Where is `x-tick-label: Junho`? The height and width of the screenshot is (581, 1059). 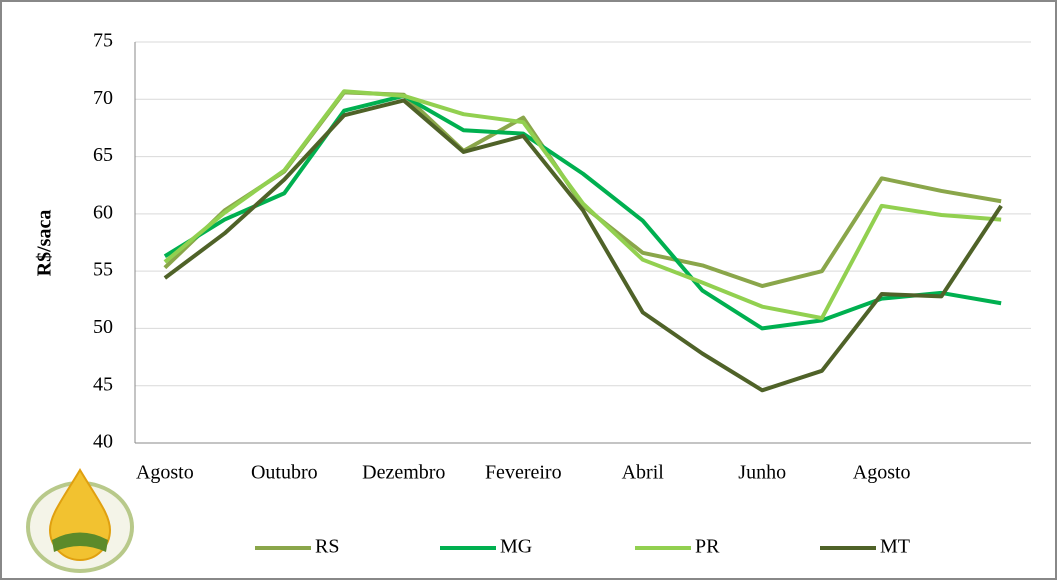
x-tick-label: Junho is located at coordinates (762, 473).